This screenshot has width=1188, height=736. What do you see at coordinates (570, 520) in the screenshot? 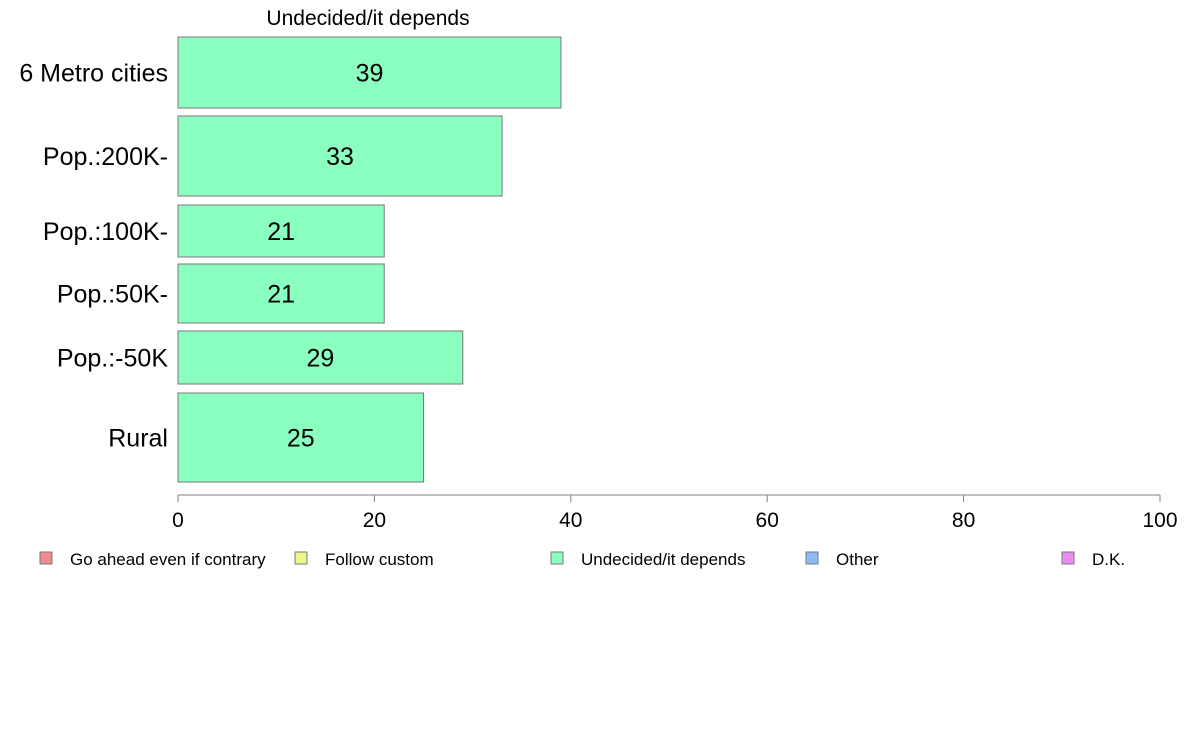
I see `x-tick-label: 40` at bounding box center [570, 520].